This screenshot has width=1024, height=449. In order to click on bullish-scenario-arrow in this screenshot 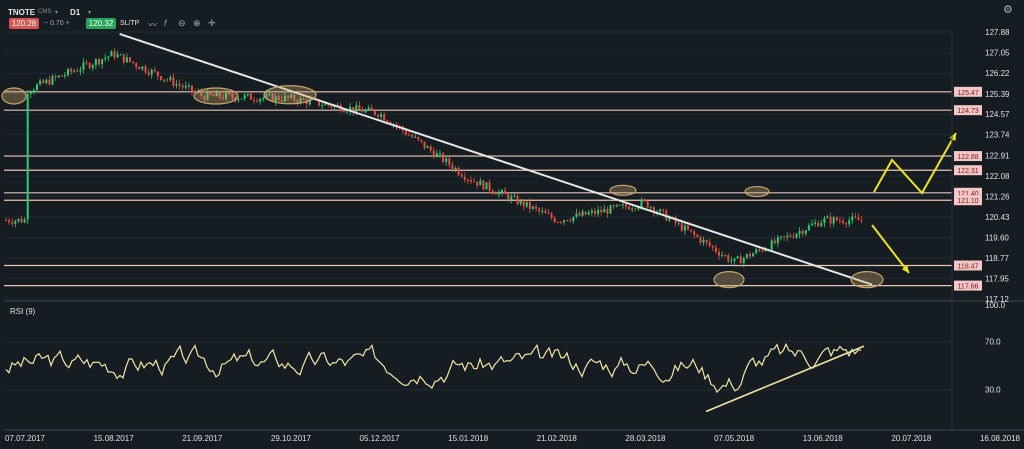, I will do `click(915, 163)`.